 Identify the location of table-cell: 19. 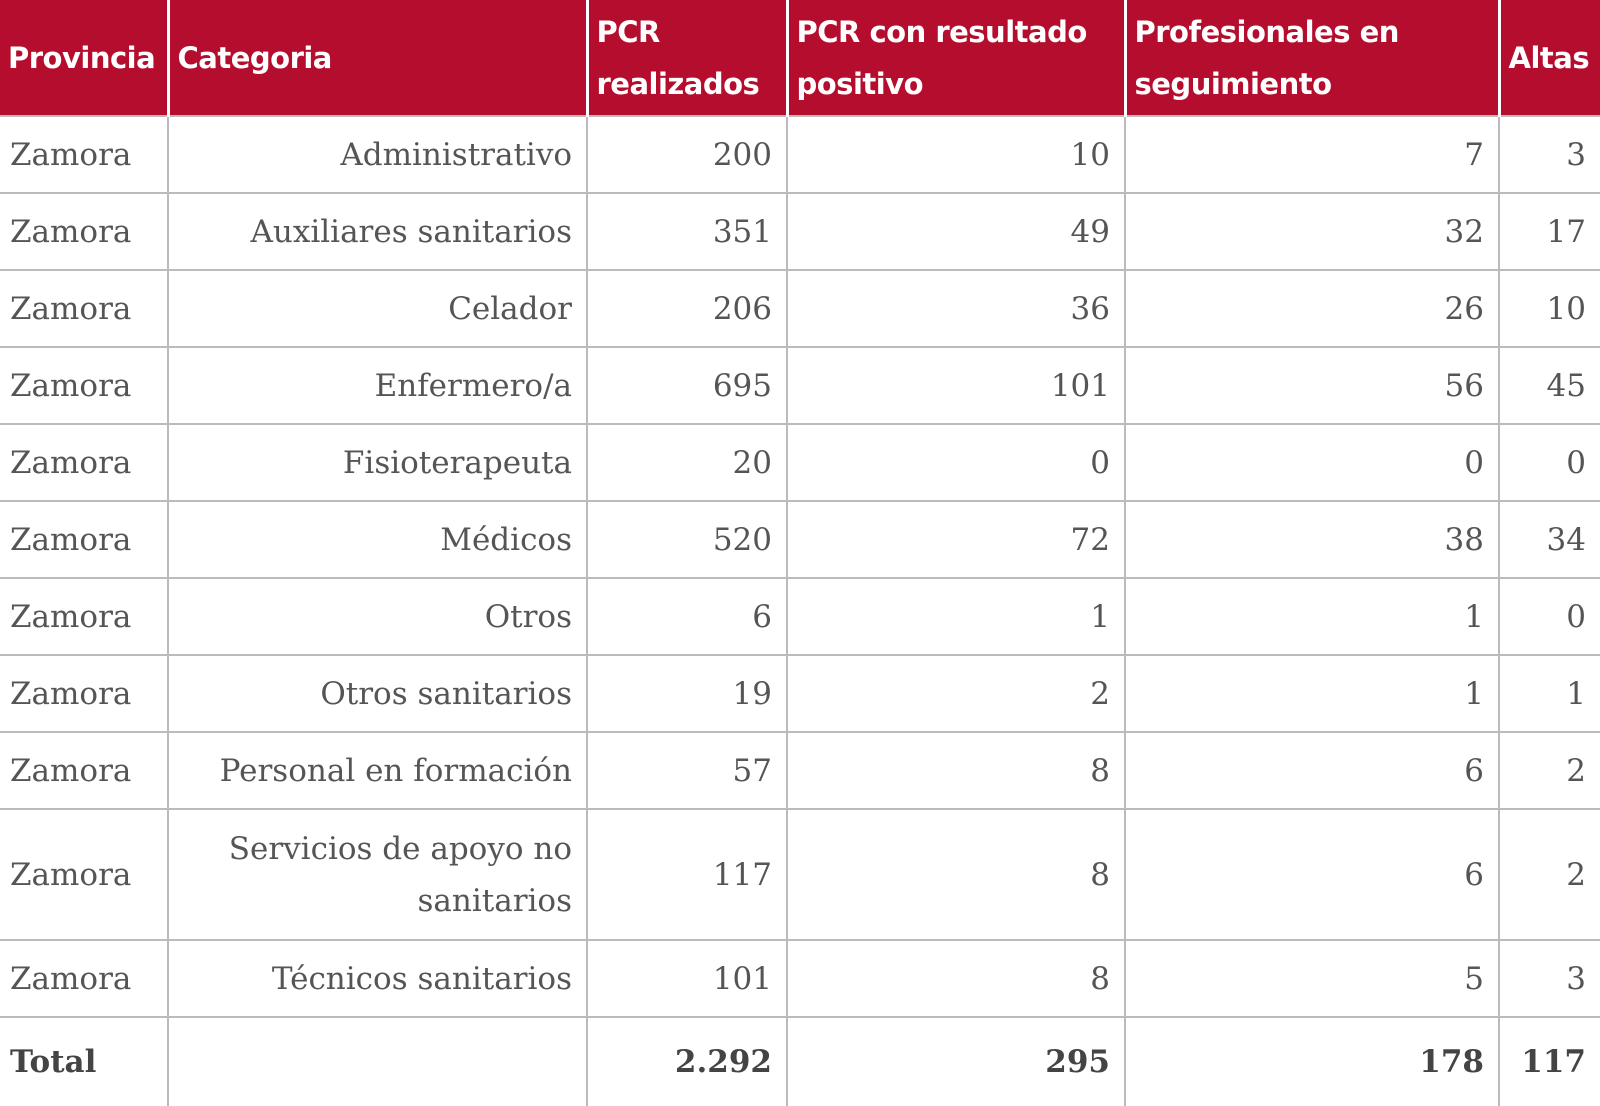
(687, 693).